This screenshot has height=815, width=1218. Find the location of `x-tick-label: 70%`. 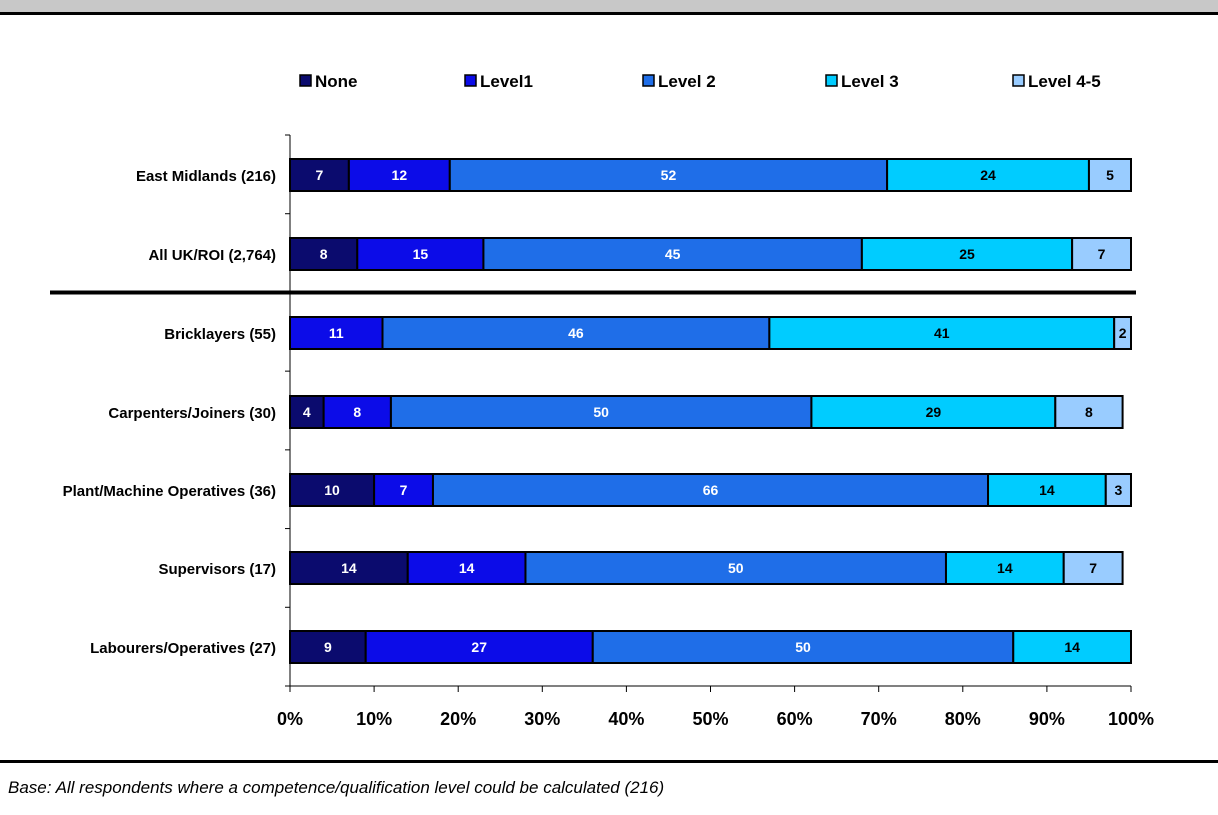

x-tick-label: 70% is located at coordinates (879, 719).